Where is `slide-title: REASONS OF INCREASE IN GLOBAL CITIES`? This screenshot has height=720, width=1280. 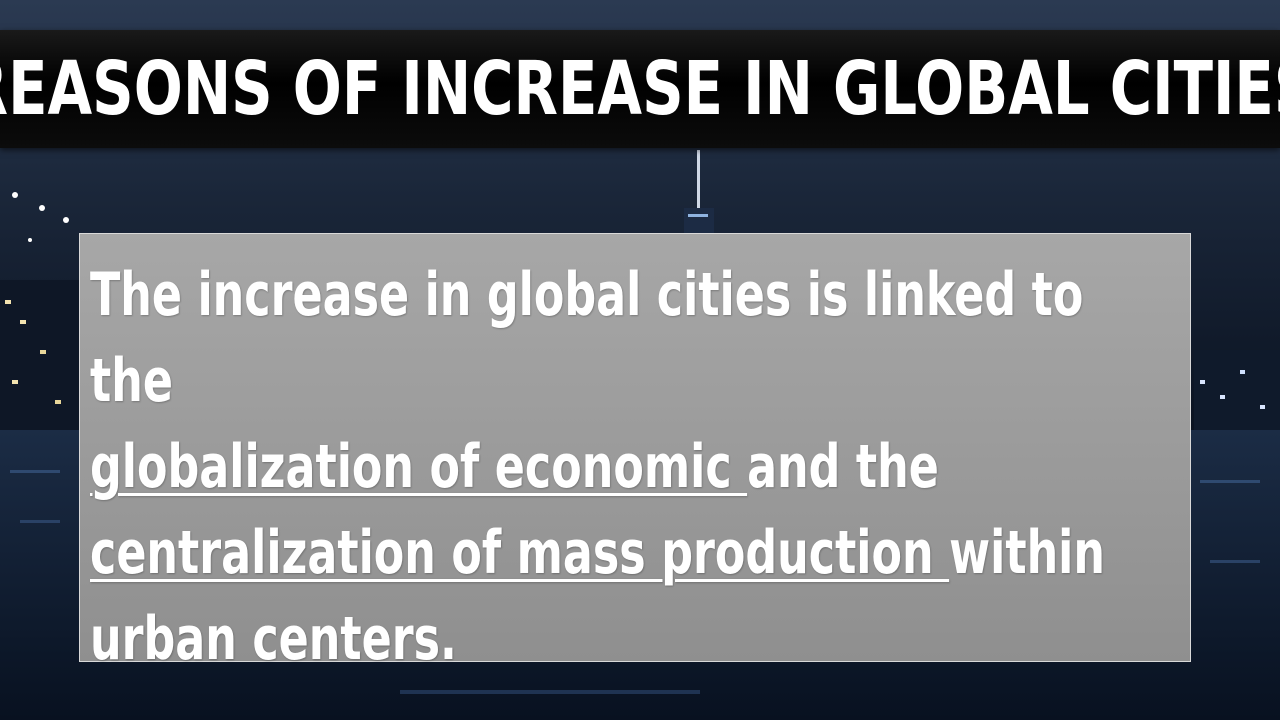
slide-title: REASONS OF INCREASE IN GLOBAL CITIES is located at coordinates (640, 89).